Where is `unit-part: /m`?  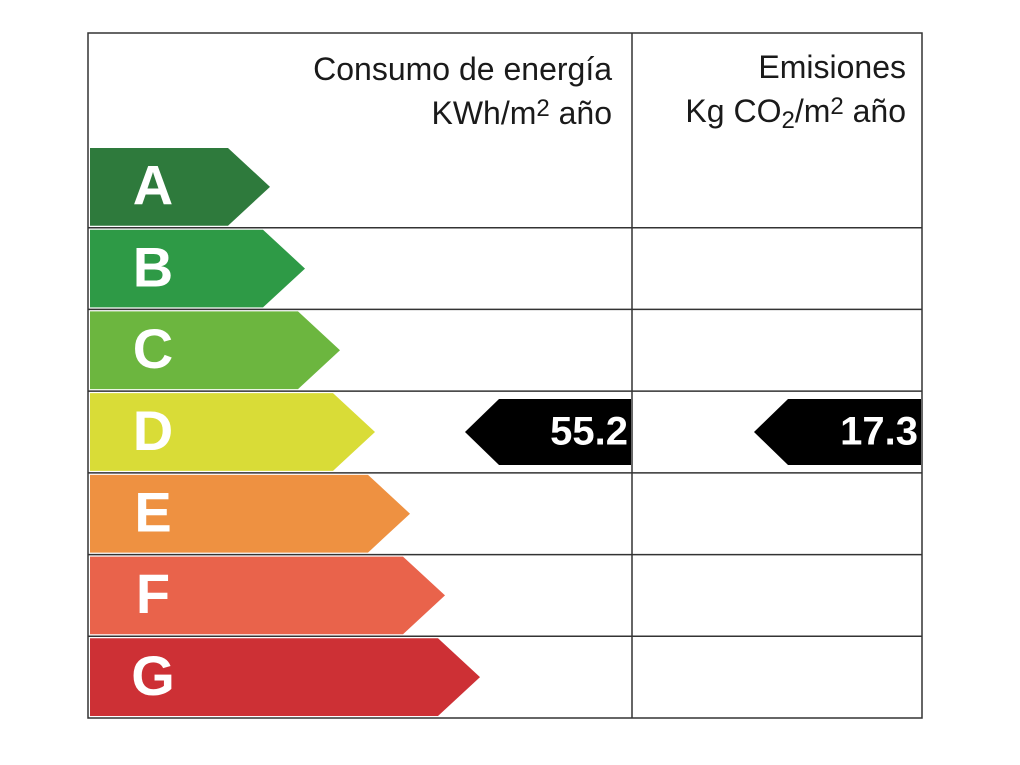 unit-part: /m is located at coordinates (813, 111).